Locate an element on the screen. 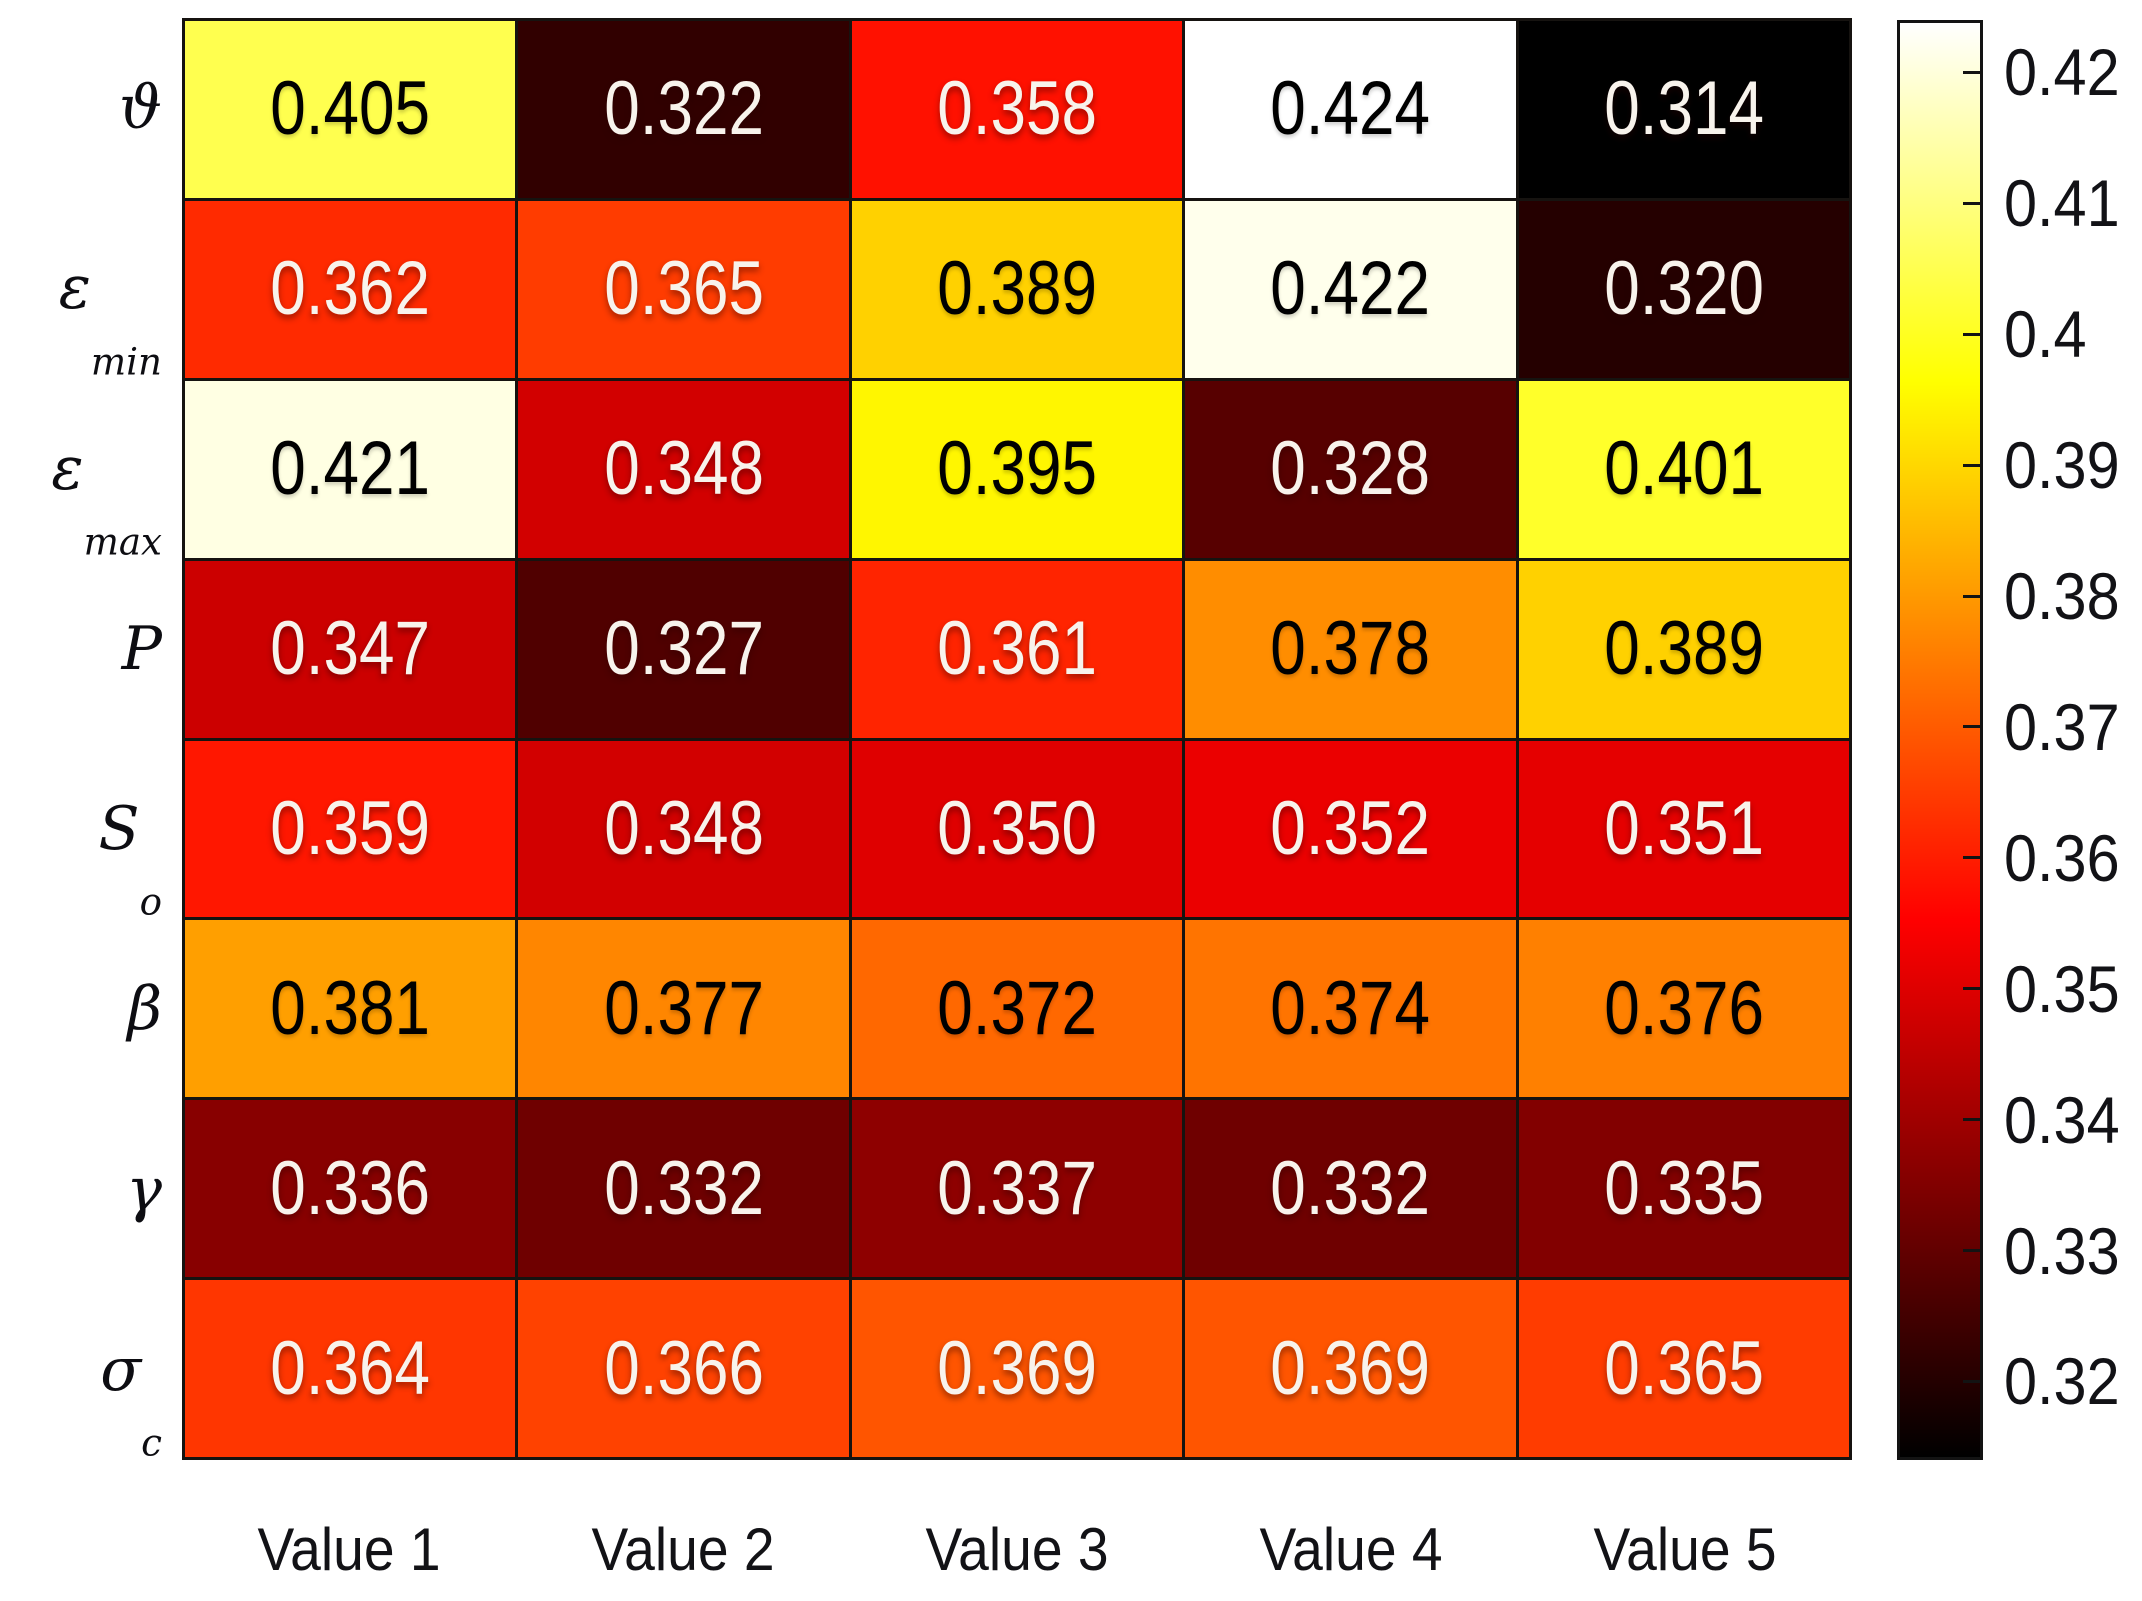  cell-value: 0.327 is located at coordinates (683, 649).